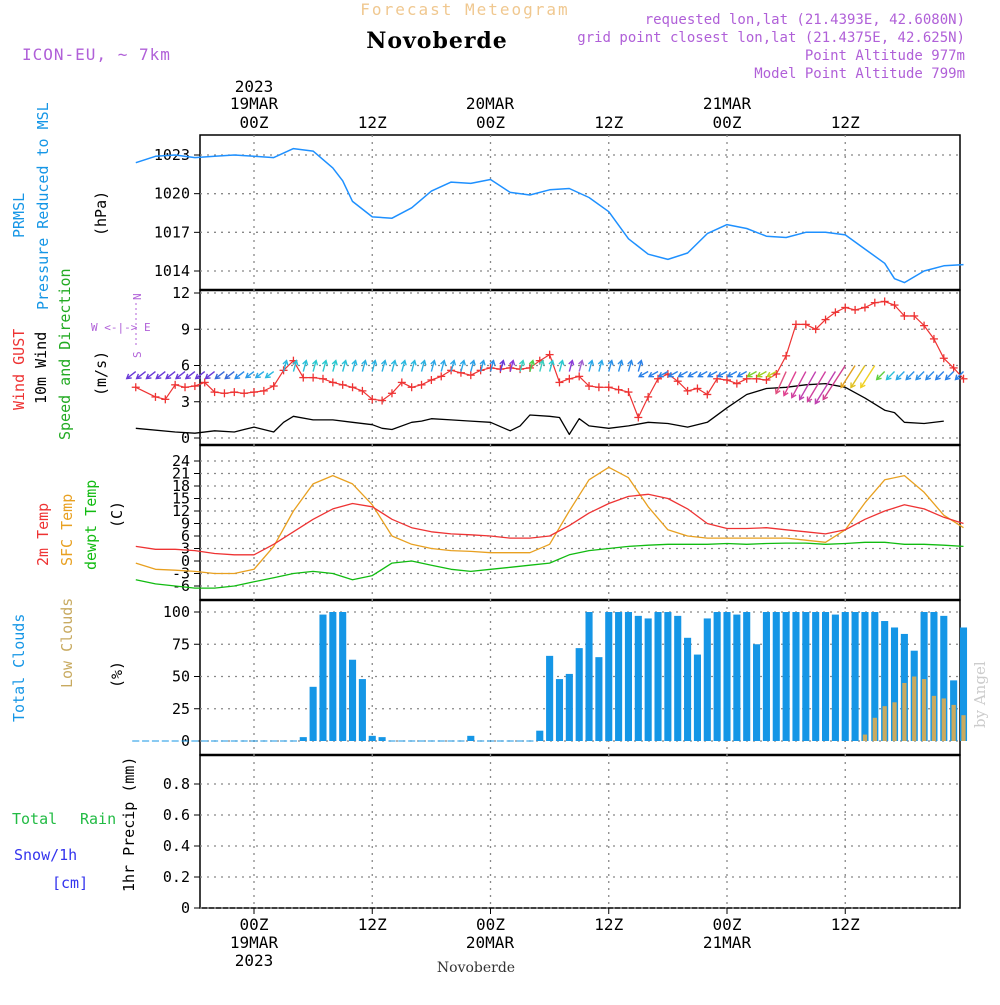 The image size is (1000, 1005). I want to click on top-year: 2023, so click(254, 86).